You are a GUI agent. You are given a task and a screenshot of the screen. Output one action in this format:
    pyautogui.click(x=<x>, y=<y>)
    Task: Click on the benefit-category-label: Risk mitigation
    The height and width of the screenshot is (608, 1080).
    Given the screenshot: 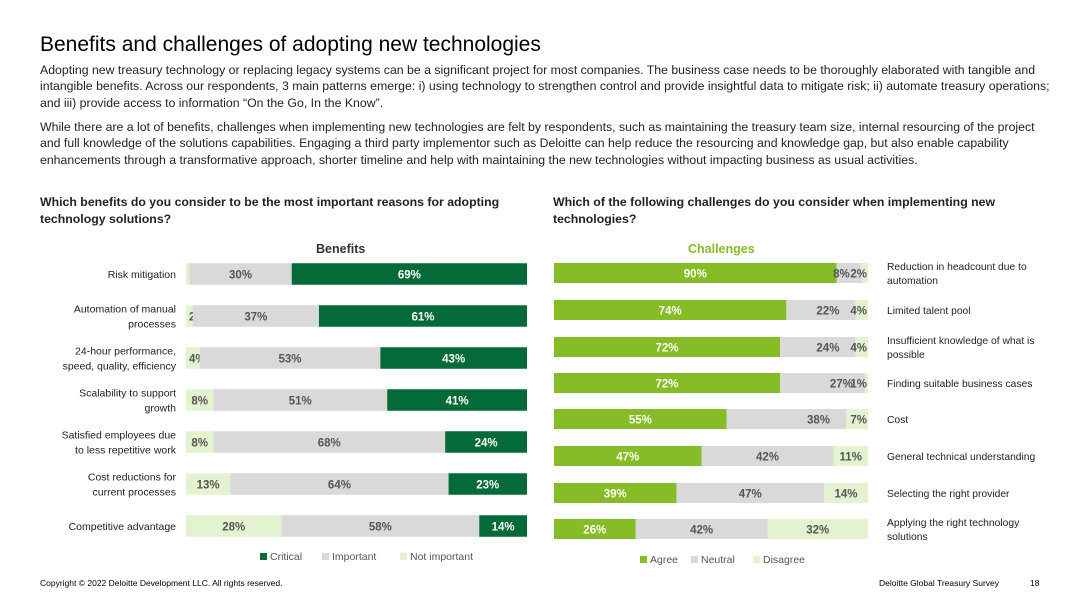 What is the action you would take?
    pyautogui.click(x=142, y=275)
    